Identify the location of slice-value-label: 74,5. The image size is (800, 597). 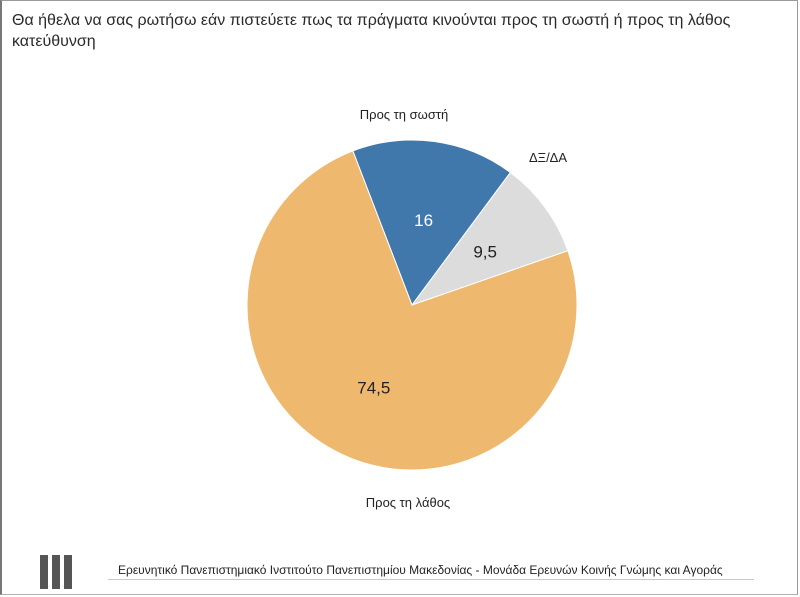
(373, 387).